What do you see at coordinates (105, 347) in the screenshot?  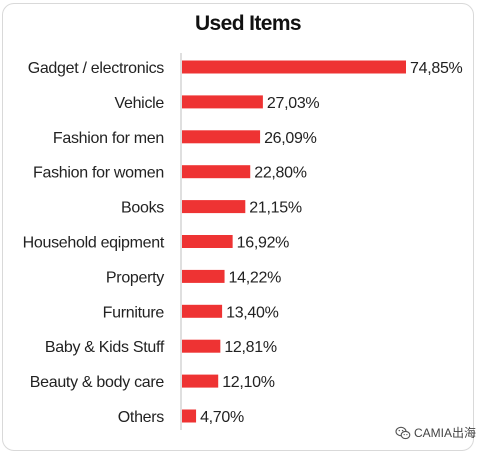 I see `category-label: Baby & Kids Stuff` at bounding box center [105, 347].